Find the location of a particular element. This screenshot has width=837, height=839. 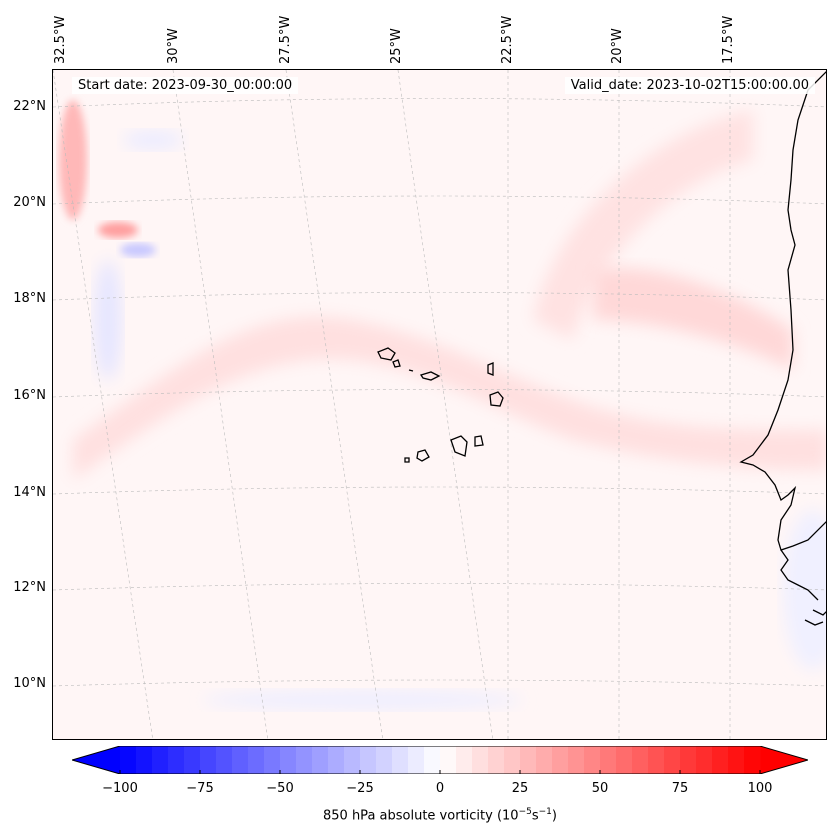

colorbar-label: 850 hPa absolute vorticity (10−5s−1) is located at coordinates (440, 815).